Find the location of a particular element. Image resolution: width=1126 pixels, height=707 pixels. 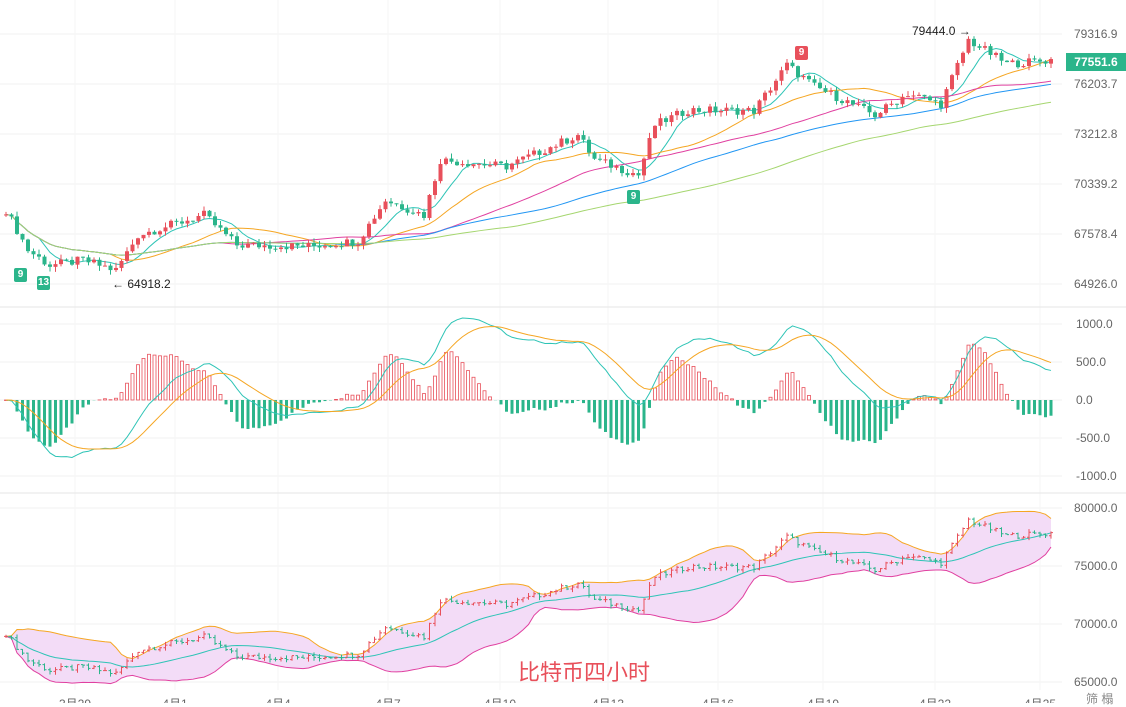

boll-tick-label: 65000.0 is located at coordinates (1096, 682).